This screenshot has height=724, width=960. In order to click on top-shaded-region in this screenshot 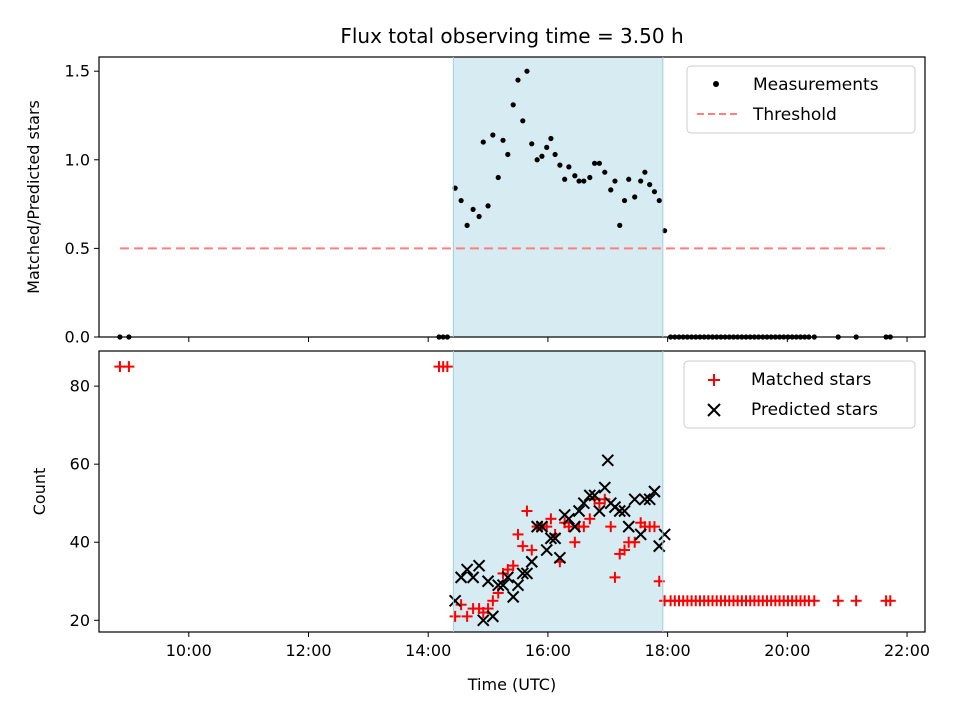, I will do `click(558, 197)`.